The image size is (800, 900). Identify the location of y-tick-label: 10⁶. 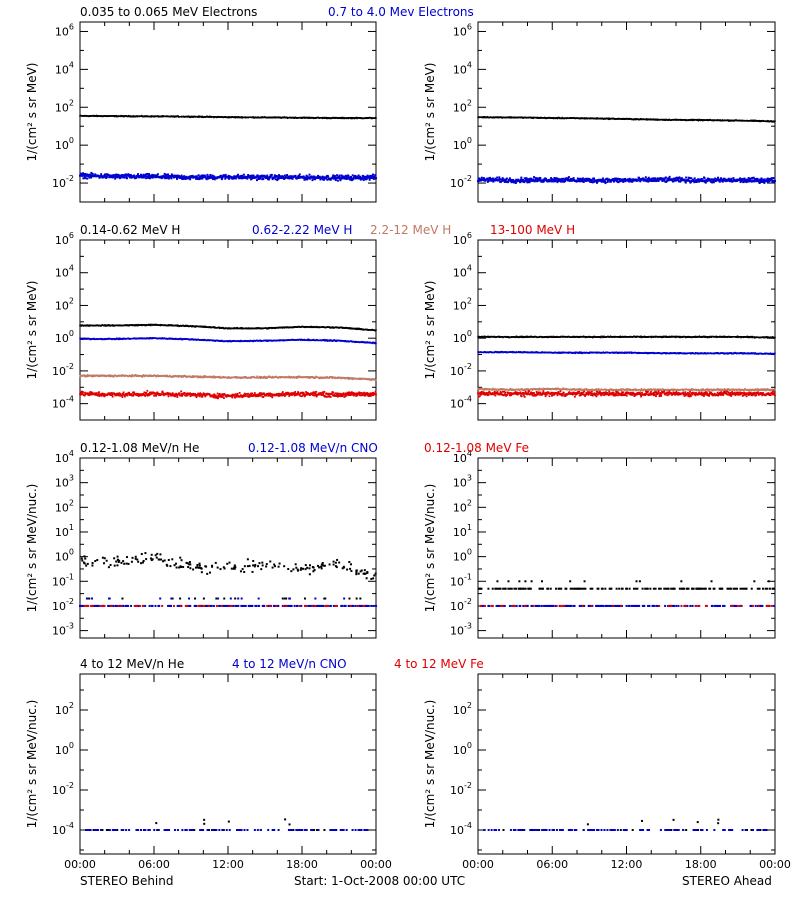
(64, 30).